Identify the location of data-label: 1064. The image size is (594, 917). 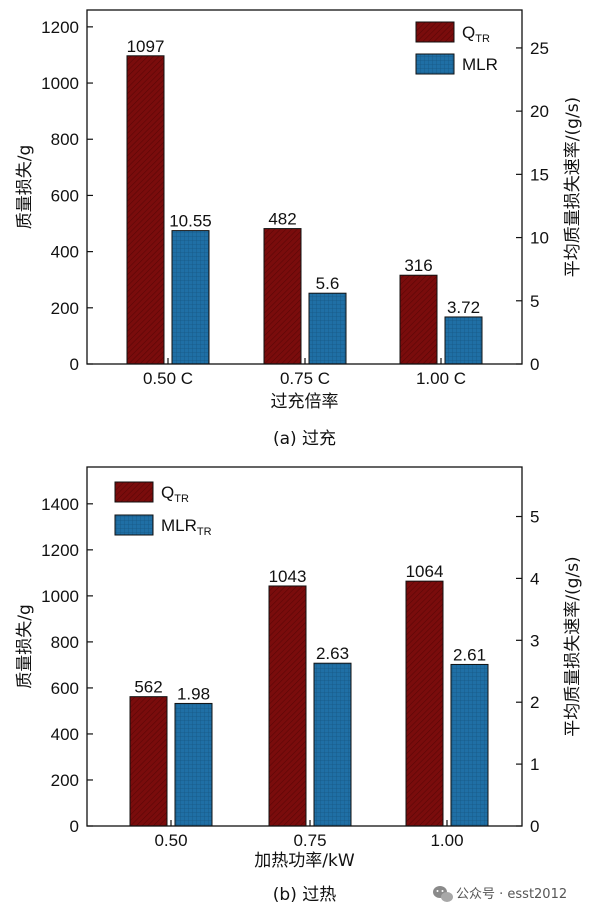
(425, 571).